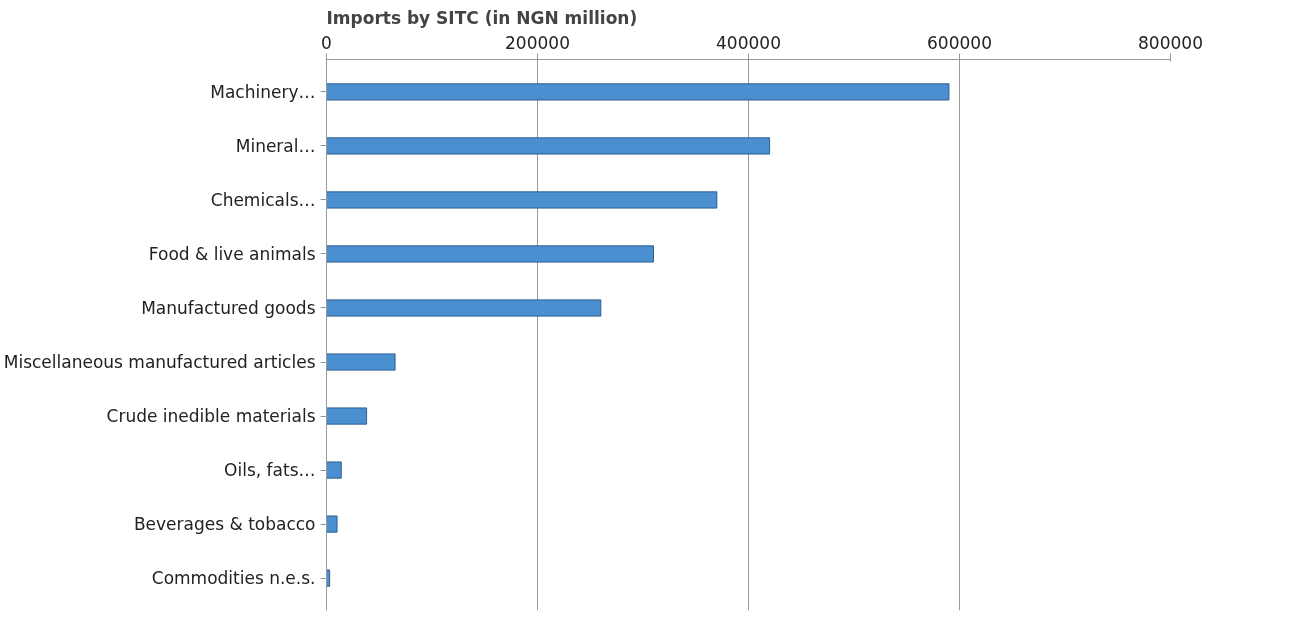  I want to click on y-tick-label: Crude inedible materials, so click(211, 416).